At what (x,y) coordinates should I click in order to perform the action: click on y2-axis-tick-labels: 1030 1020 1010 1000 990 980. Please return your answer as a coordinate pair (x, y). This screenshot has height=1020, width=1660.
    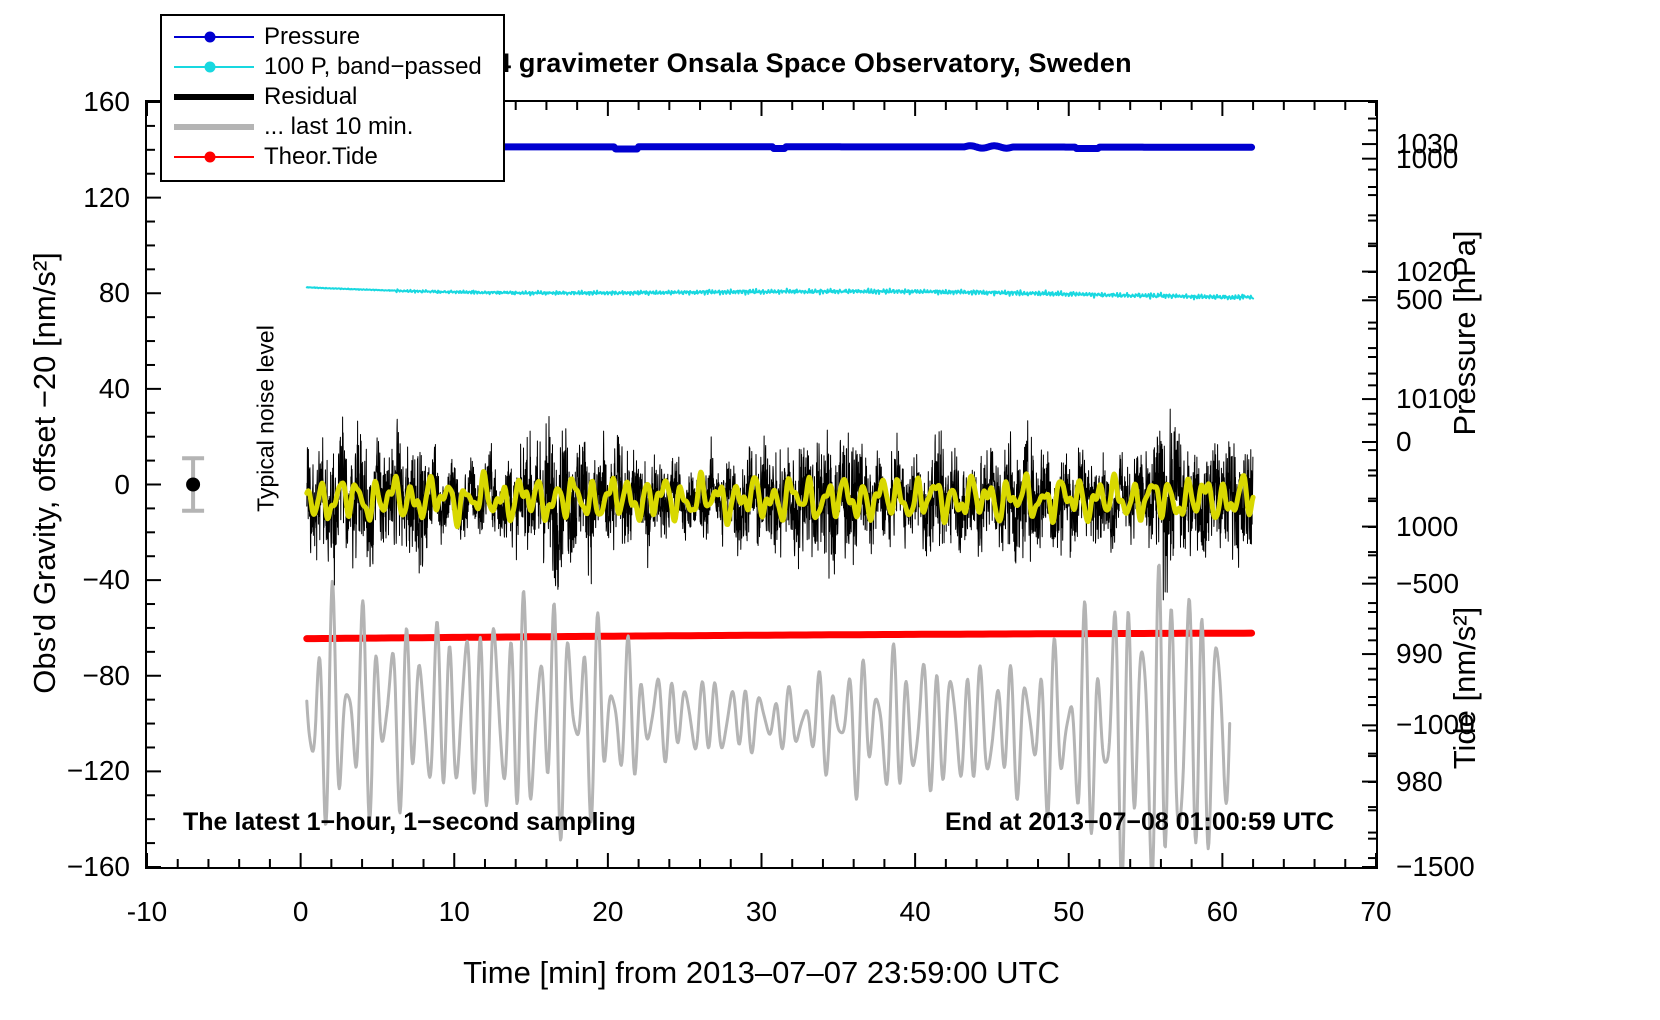
    Looking at the image, I should click on (1466, 510).